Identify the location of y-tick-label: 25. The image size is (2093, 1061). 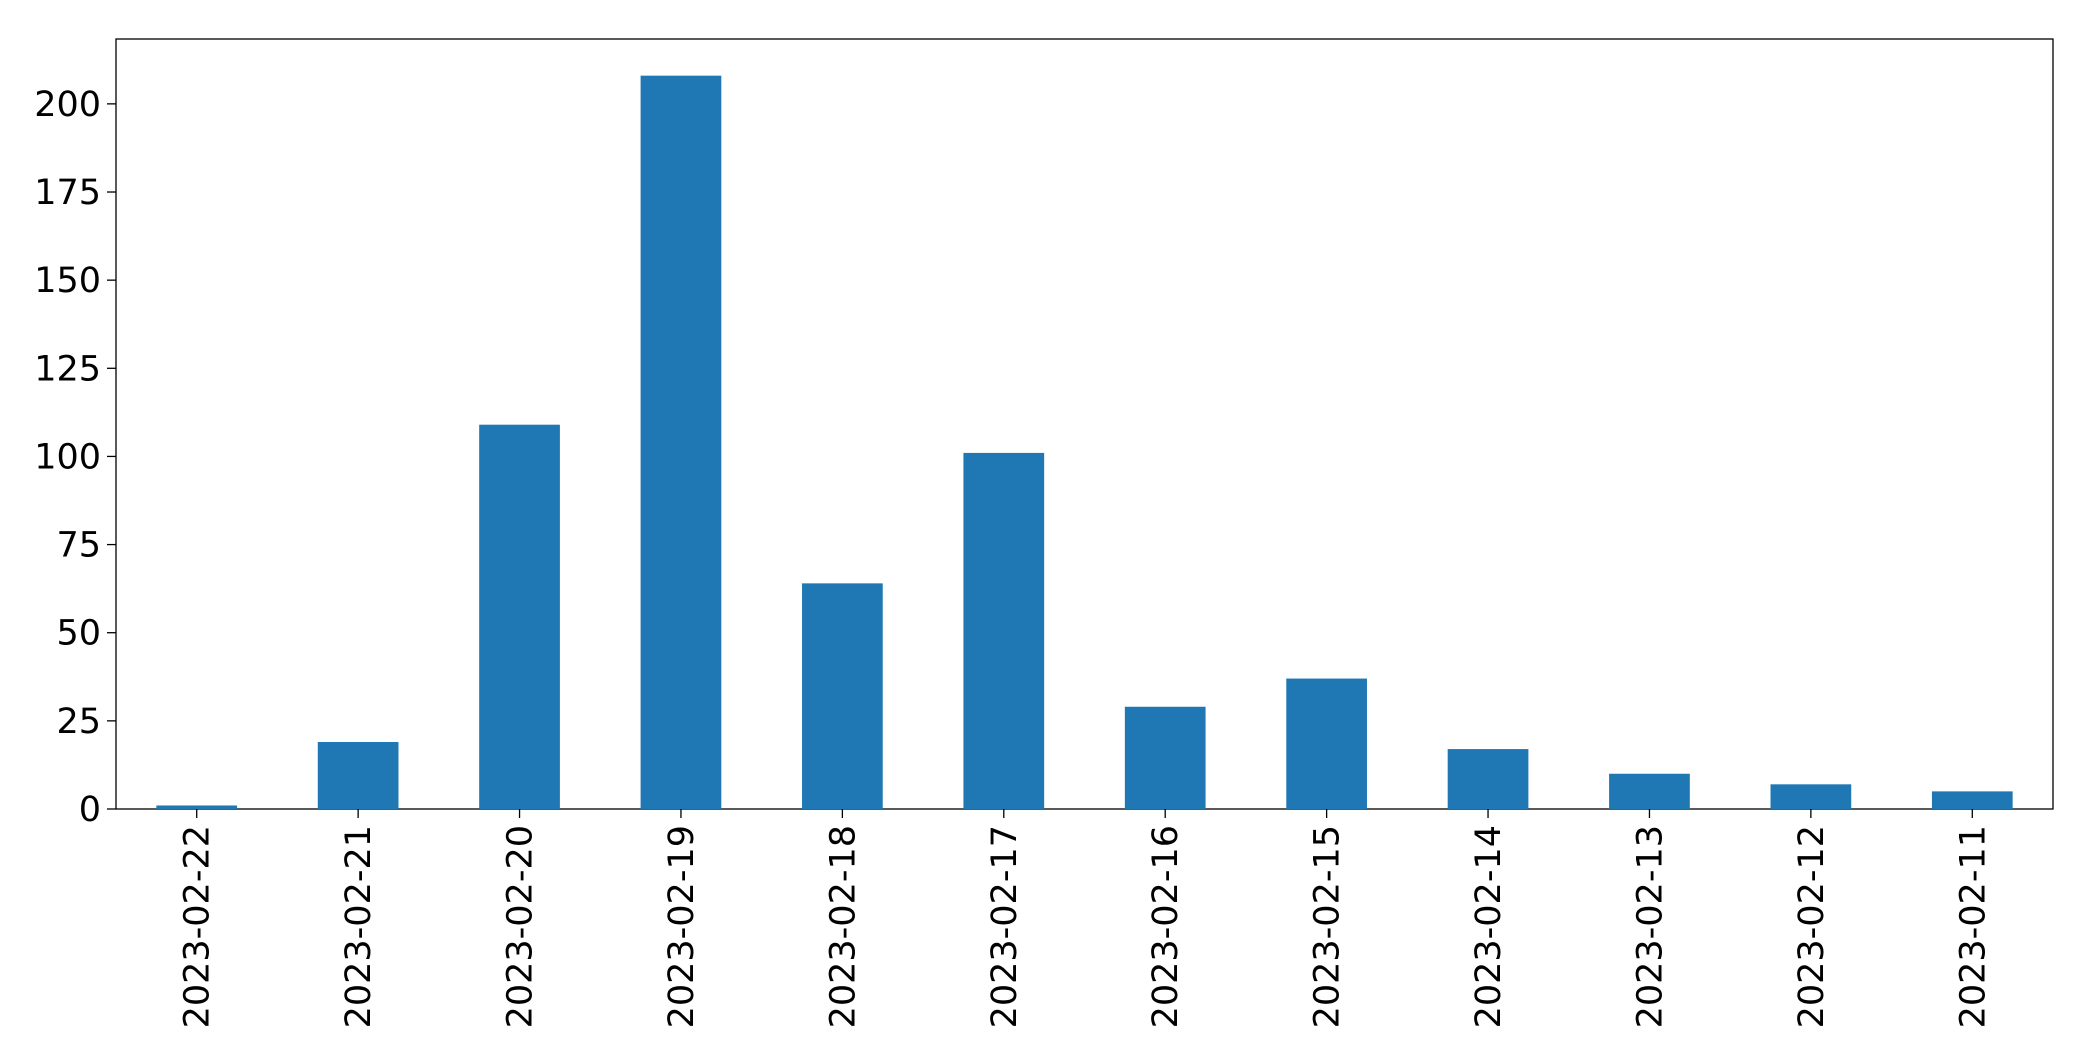
(78, 722).